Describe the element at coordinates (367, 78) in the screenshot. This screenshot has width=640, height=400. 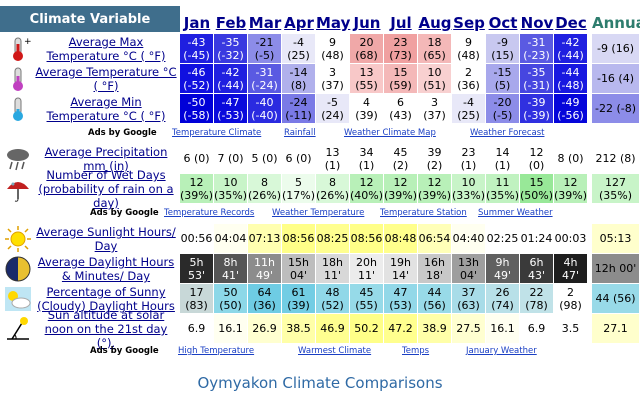
I see `data-cell: 13 (55)` at that location.